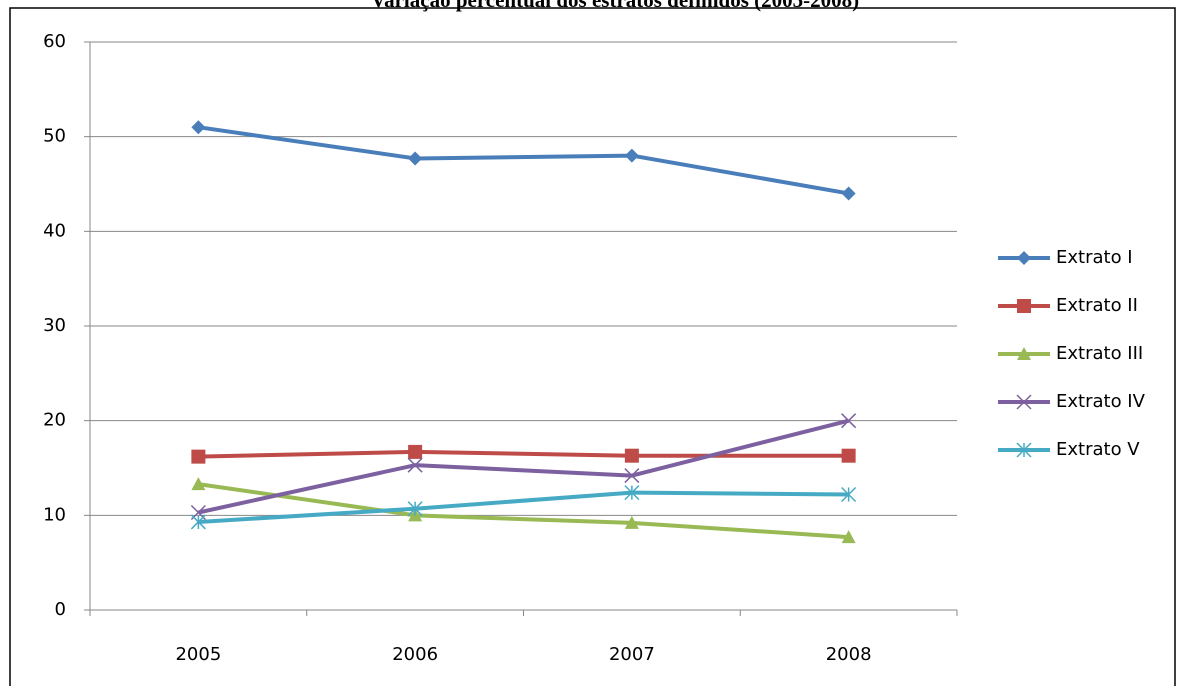 The image size is (1178, 686). I want to click on legend-label: Extrato I, so click(1094, 257).